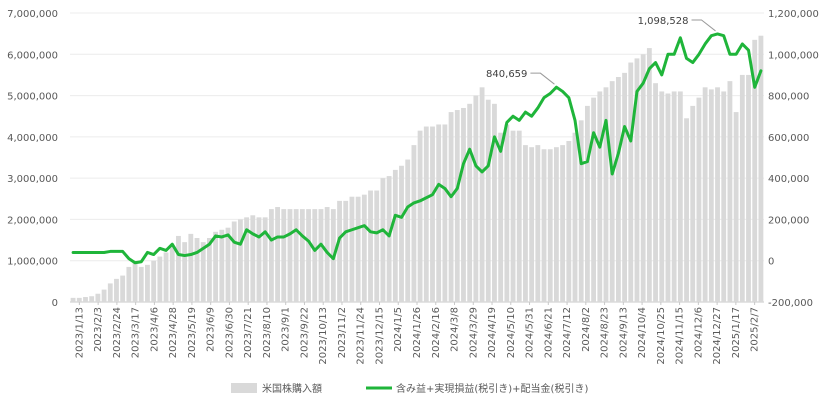 The image size is (835, 413). I want to click on annotation-label: 840,659, so click(506, 74).